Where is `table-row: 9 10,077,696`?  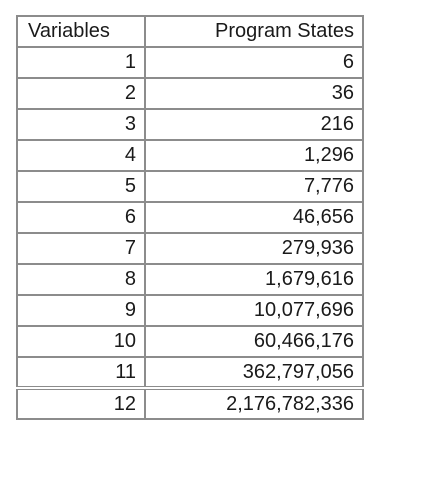
table-row: 9 10,077,696 is located at coordinates (190, 310).